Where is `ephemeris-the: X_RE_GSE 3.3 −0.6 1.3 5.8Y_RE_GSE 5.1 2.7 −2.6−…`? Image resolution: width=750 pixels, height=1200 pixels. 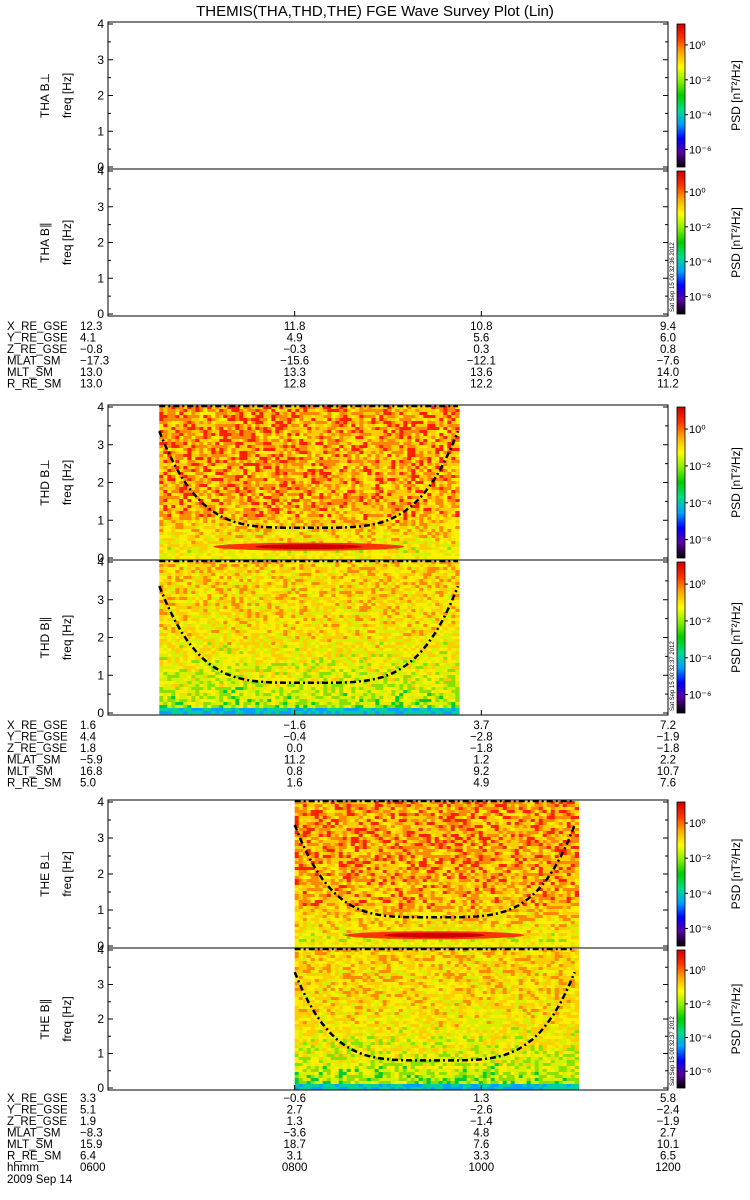 ephemeris-the: X_RE_GSE 3.3 −0.6 1.3 5.8Y_RE_GSE 5.1 2.7 −2.6−… is located at coordinates (343, 1124).